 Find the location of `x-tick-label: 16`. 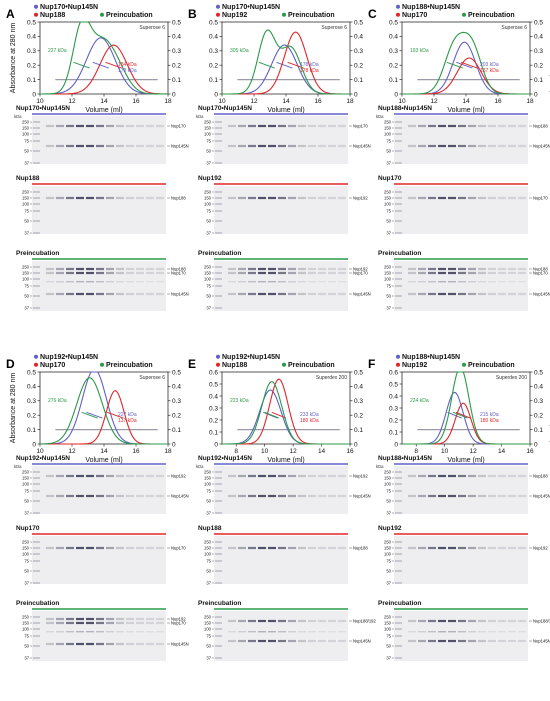

x-tick-label: 16 is located at coordinates (350, 451).